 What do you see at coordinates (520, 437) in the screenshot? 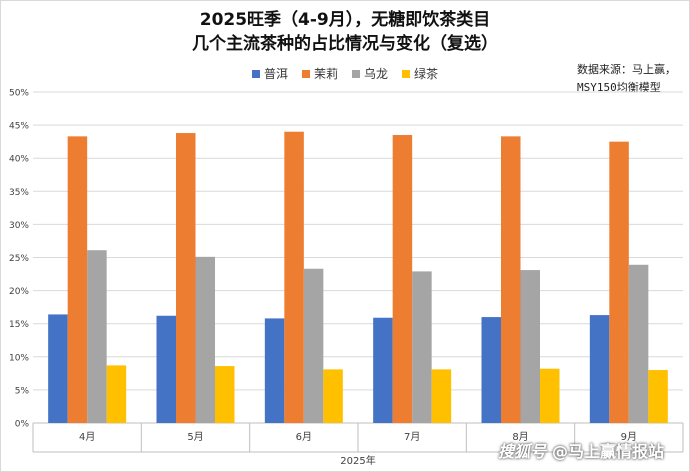
I see `x-tick-label: 8月` at bounding box center [520, 437].